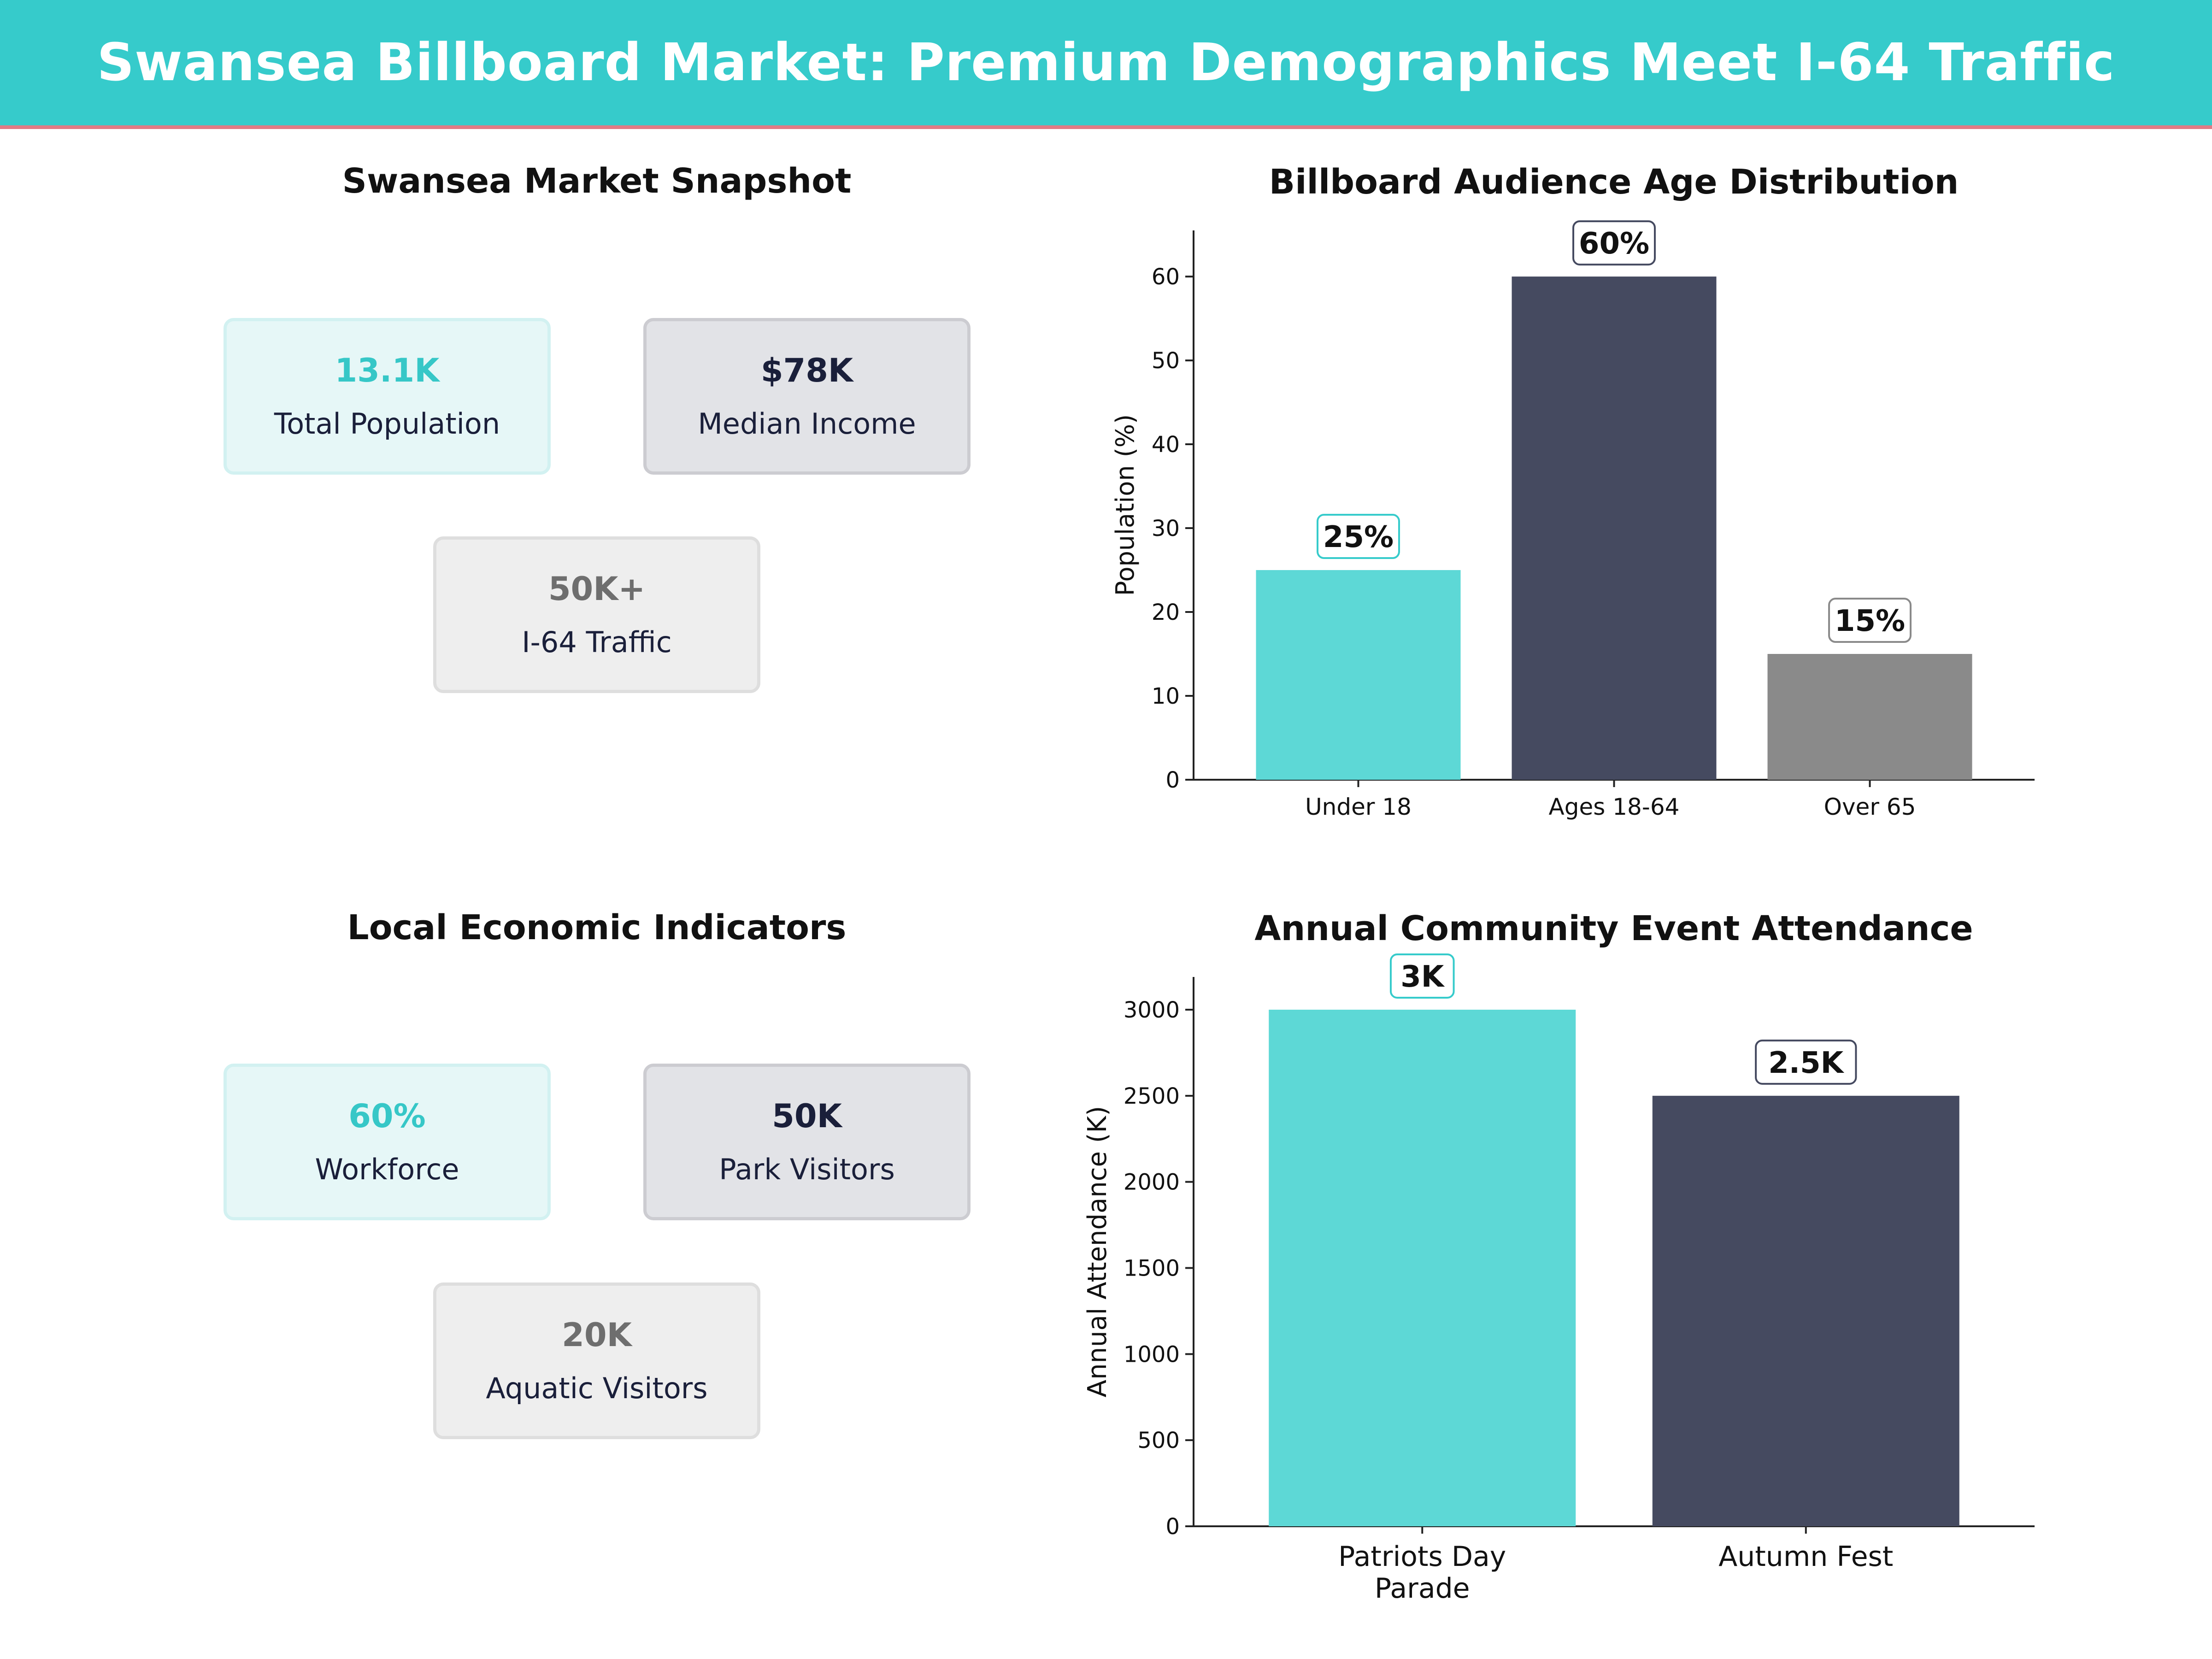 The image size is (2212, 1659). What do you see at coordinates (387, 1169) in the screenshot?
I see `kpi-label: Workforce` at bounding box center [387, 1169].